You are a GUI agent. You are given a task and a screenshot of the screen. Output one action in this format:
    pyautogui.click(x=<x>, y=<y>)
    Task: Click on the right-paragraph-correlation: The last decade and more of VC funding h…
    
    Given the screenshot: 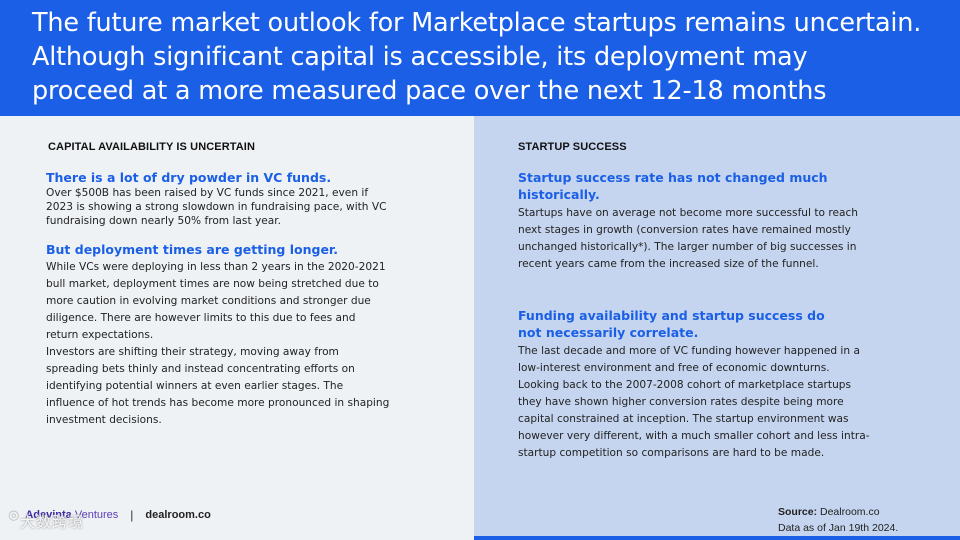 What is the action you would take?
    pyautogui.click(x=694, y=402)
    